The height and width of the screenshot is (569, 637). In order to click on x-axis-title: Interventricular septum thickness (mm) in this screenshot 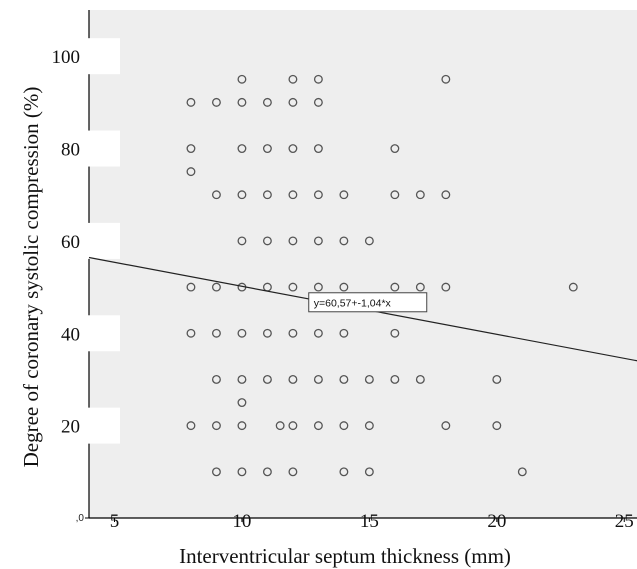, I will do `click(345, 556)`.